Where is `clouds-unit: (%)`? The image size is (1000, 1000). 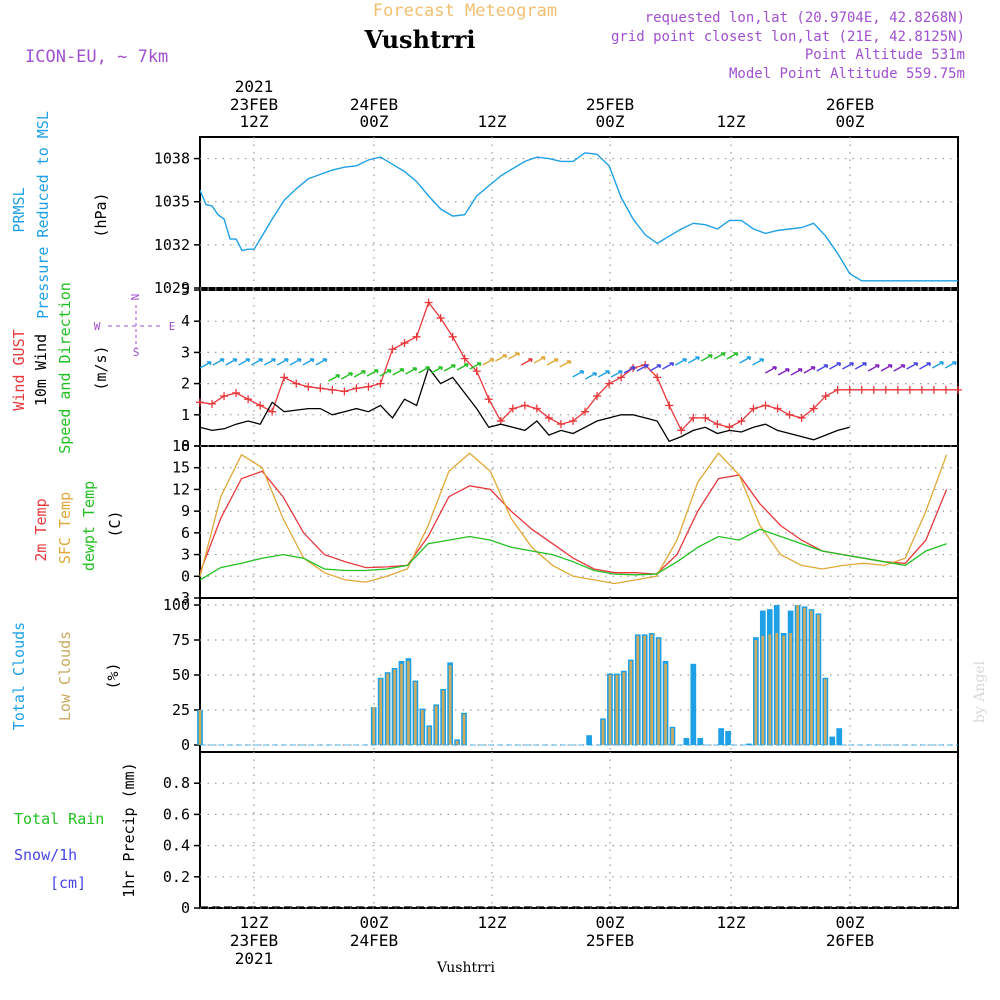
clouds-unit: (%) is located at coordinates (113, 675).